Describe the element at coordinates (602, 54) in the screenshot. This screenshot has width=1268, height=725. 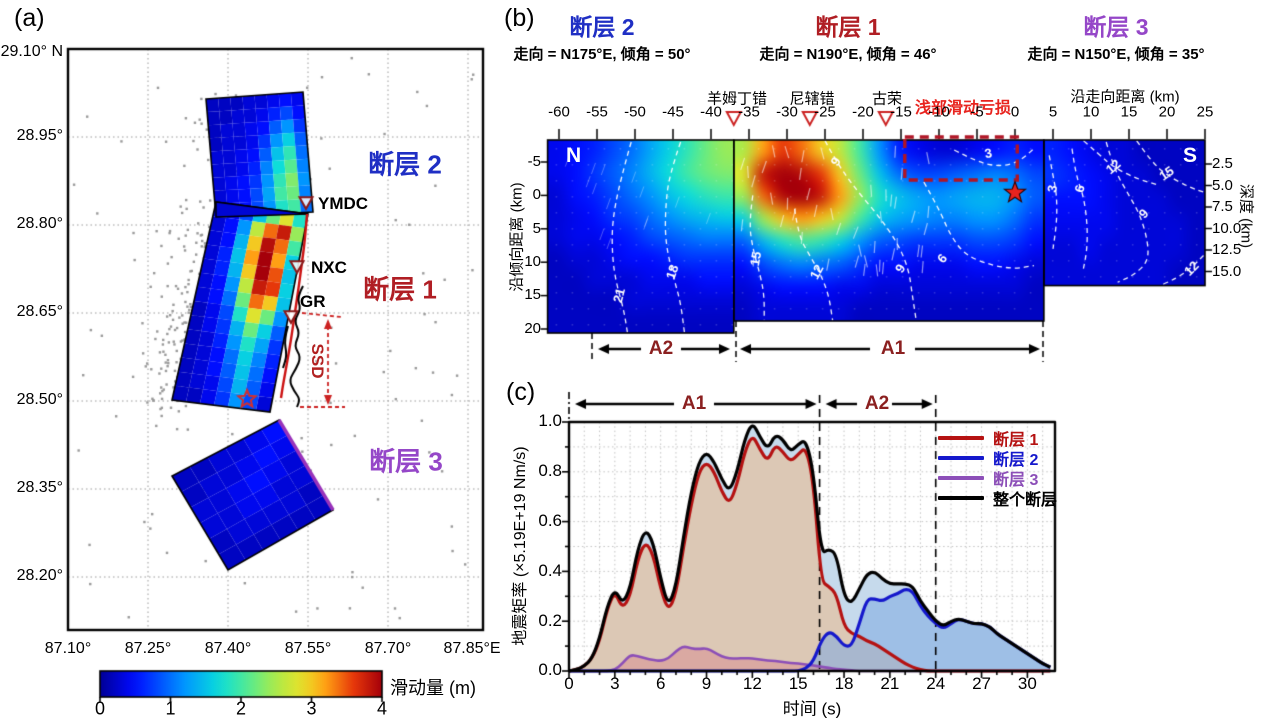
I see `section-fault2-subtitle: 走向 = N175°E, 倾角 = 50°` at that location.